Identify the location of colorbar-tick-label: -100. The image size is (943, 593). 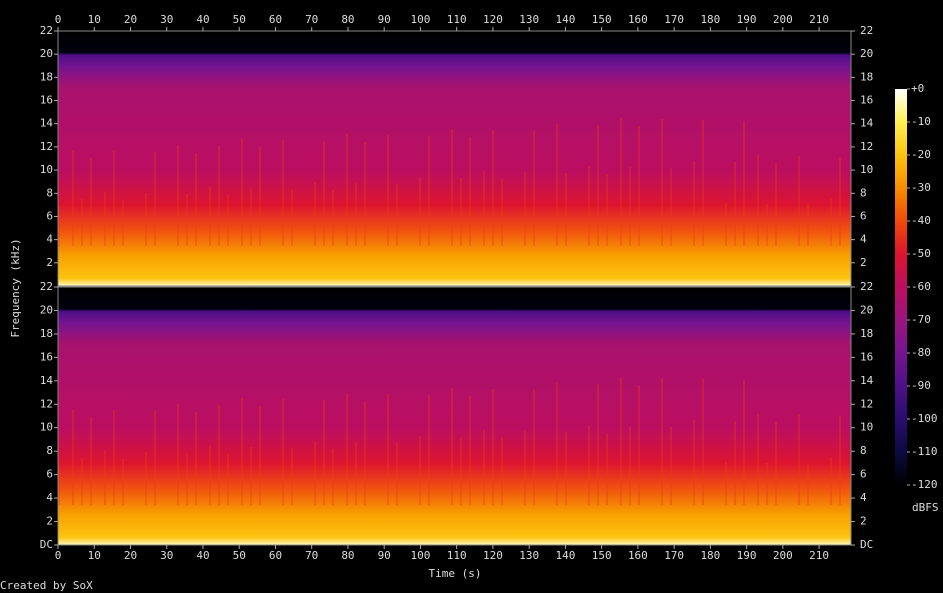
(924, 418).